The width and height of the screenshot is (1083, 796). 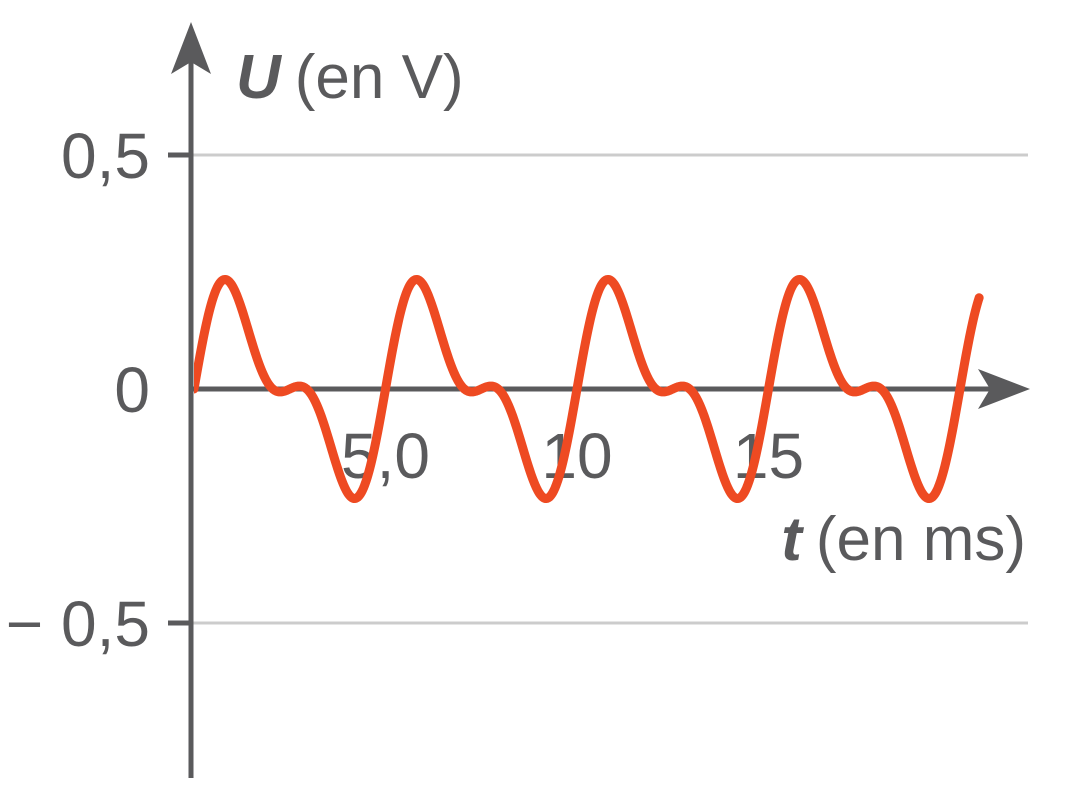 I want to click on x-axis-arrow, so click(x=1004, y=389).